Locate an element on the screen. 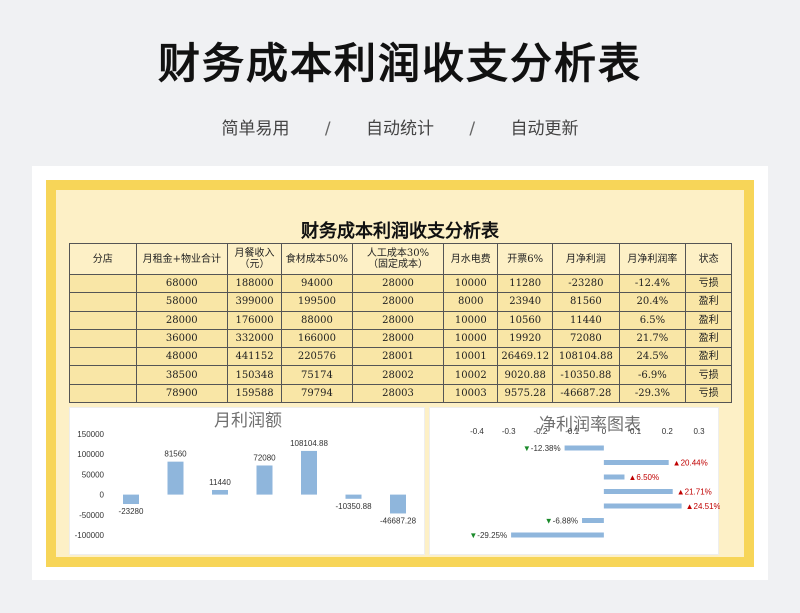 This screenshot has height=613, width=800. table-cell: 11440 is located at coordinates (586, 320).